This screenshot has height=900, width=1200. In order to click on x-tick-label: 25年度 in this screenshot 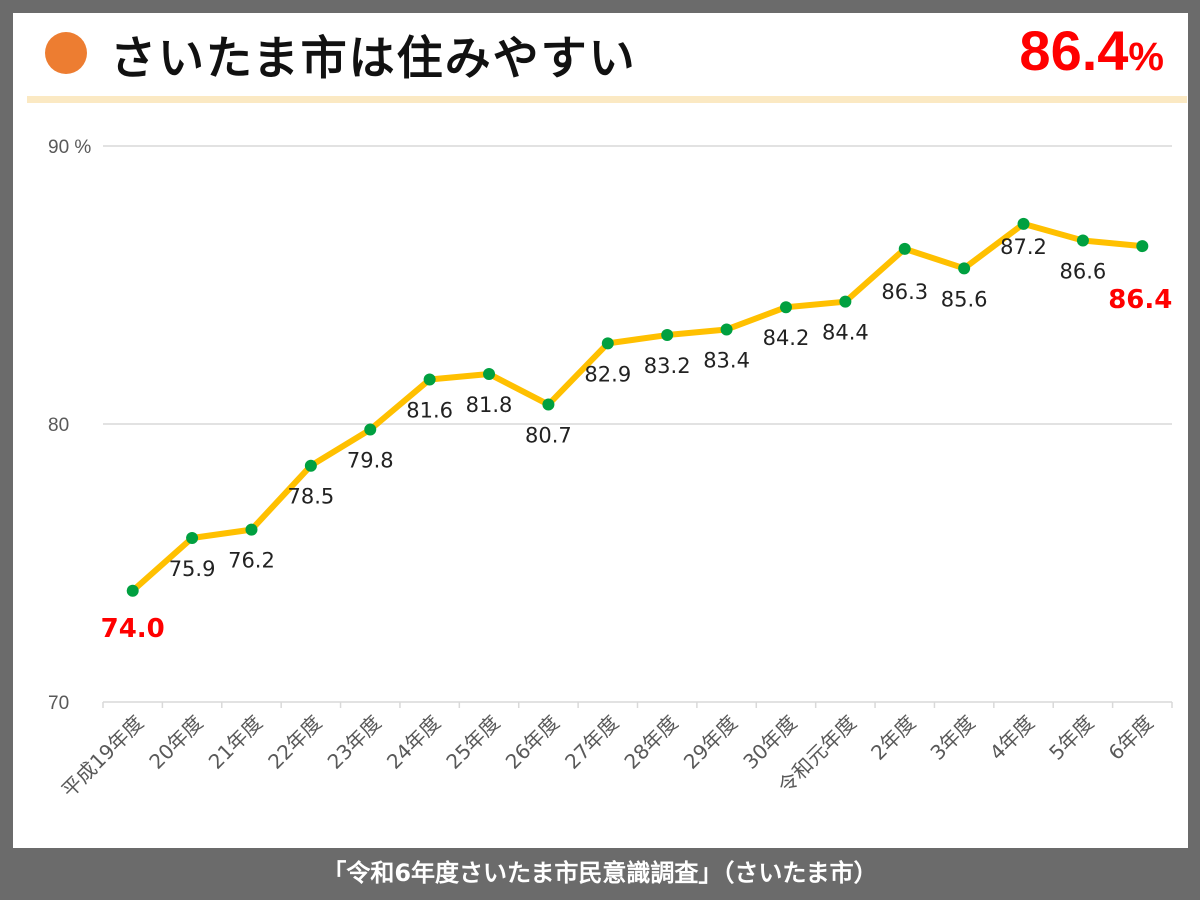, I will do `click(472, 742)`.